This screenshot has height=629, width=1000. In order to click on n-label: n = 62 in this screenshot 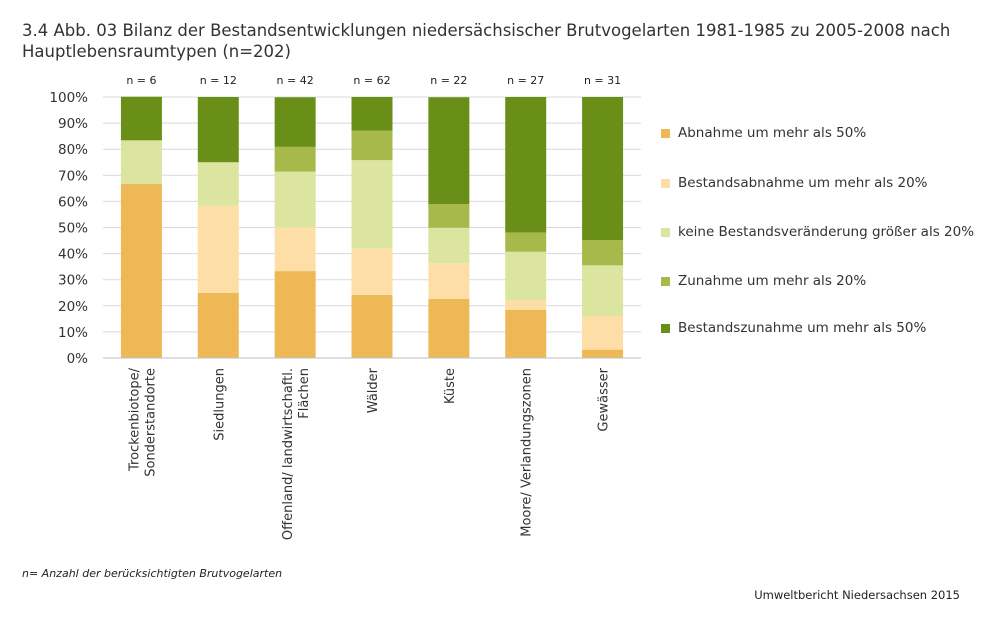, I will do `click(371, 80)`.